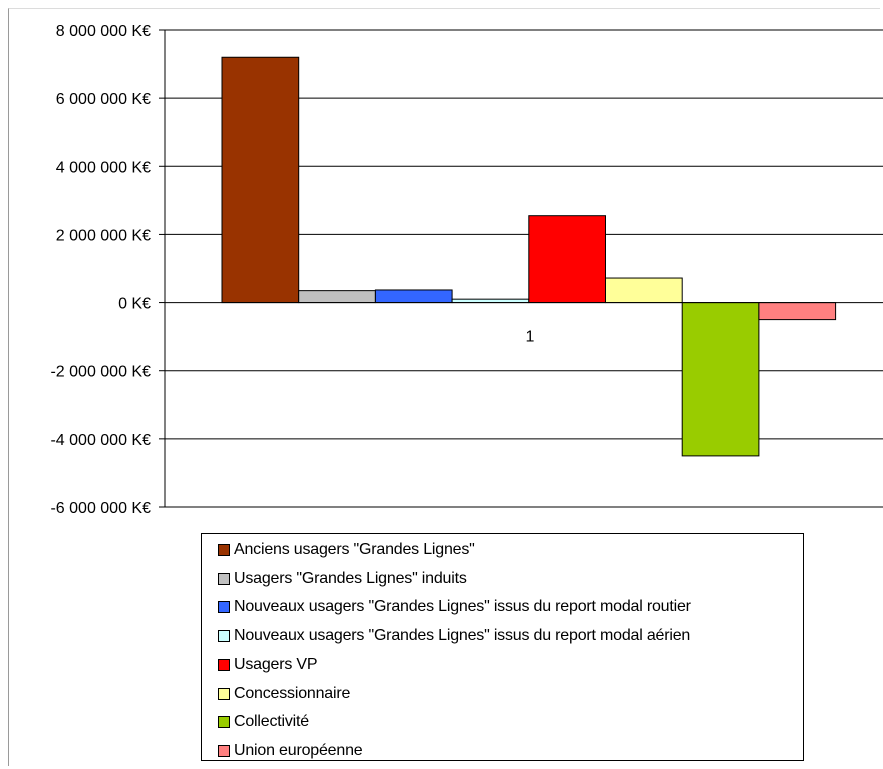  Describe the element at coordinates (292, 693) in the screenshot. I see `legend-label: Concessionnaire` at that location.